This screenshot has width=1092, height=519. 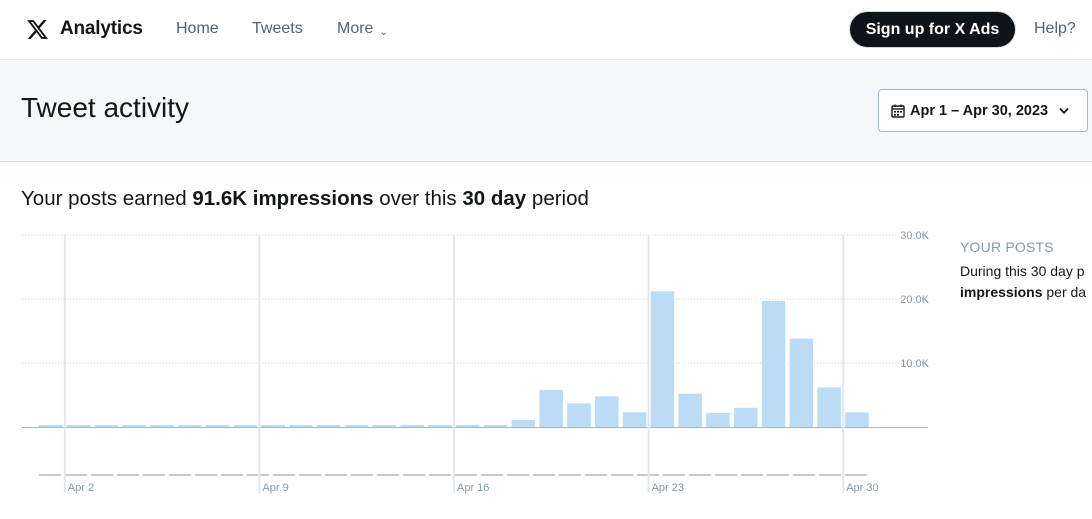 What do you see at coordinates (1007, 247) in the screenshot?
I see `side-panel-title: YOUR POSTS` at bounding box center [1007, 247].